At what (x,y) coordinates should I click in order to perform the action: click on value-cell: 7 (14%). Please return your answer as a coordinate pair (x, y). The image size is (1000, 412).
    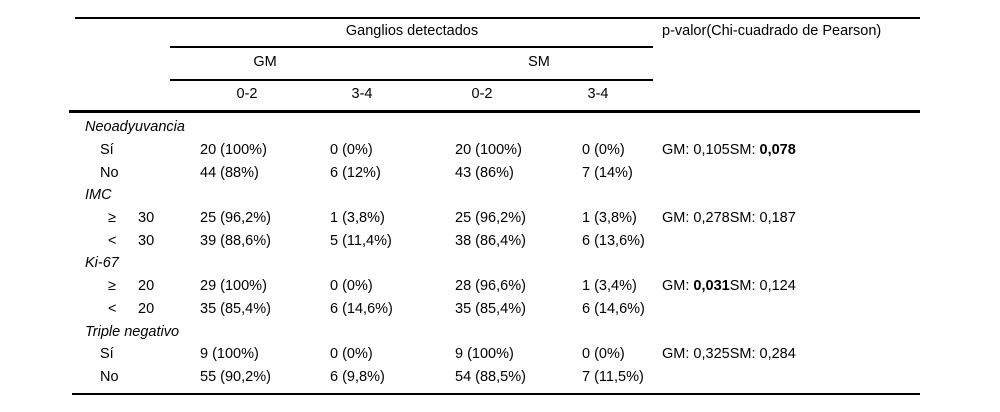
    Looking at the image, I should click on (607, 172).